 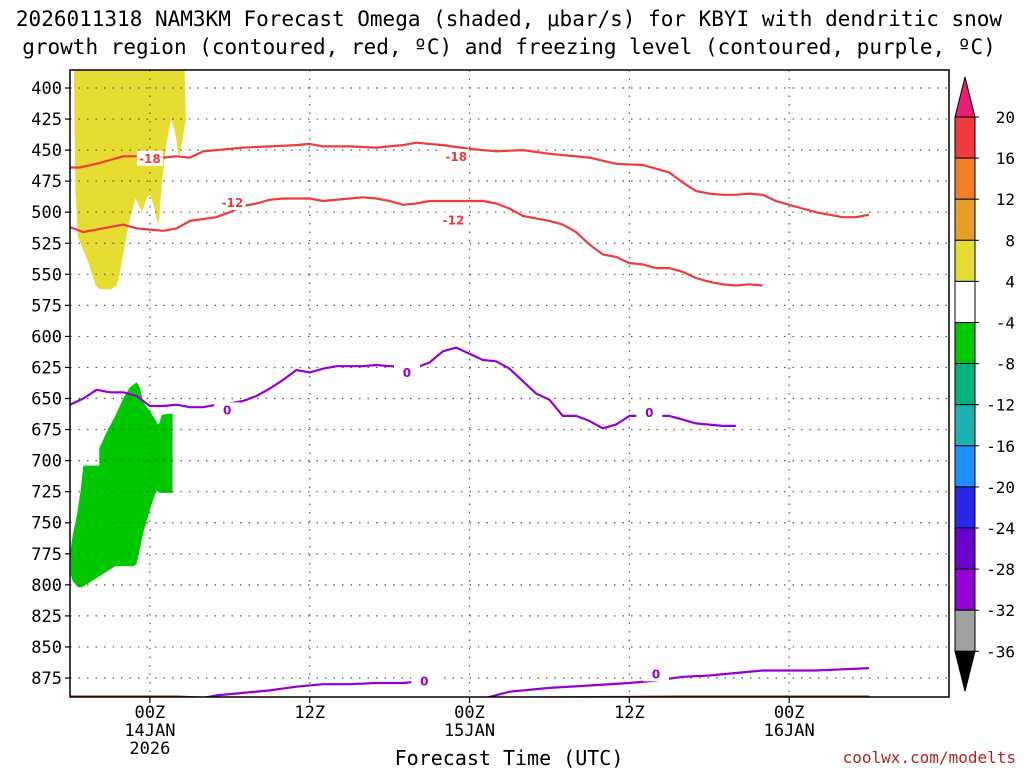 I want to click on contour-label-4-0: 0, so click(x=656, y=674).